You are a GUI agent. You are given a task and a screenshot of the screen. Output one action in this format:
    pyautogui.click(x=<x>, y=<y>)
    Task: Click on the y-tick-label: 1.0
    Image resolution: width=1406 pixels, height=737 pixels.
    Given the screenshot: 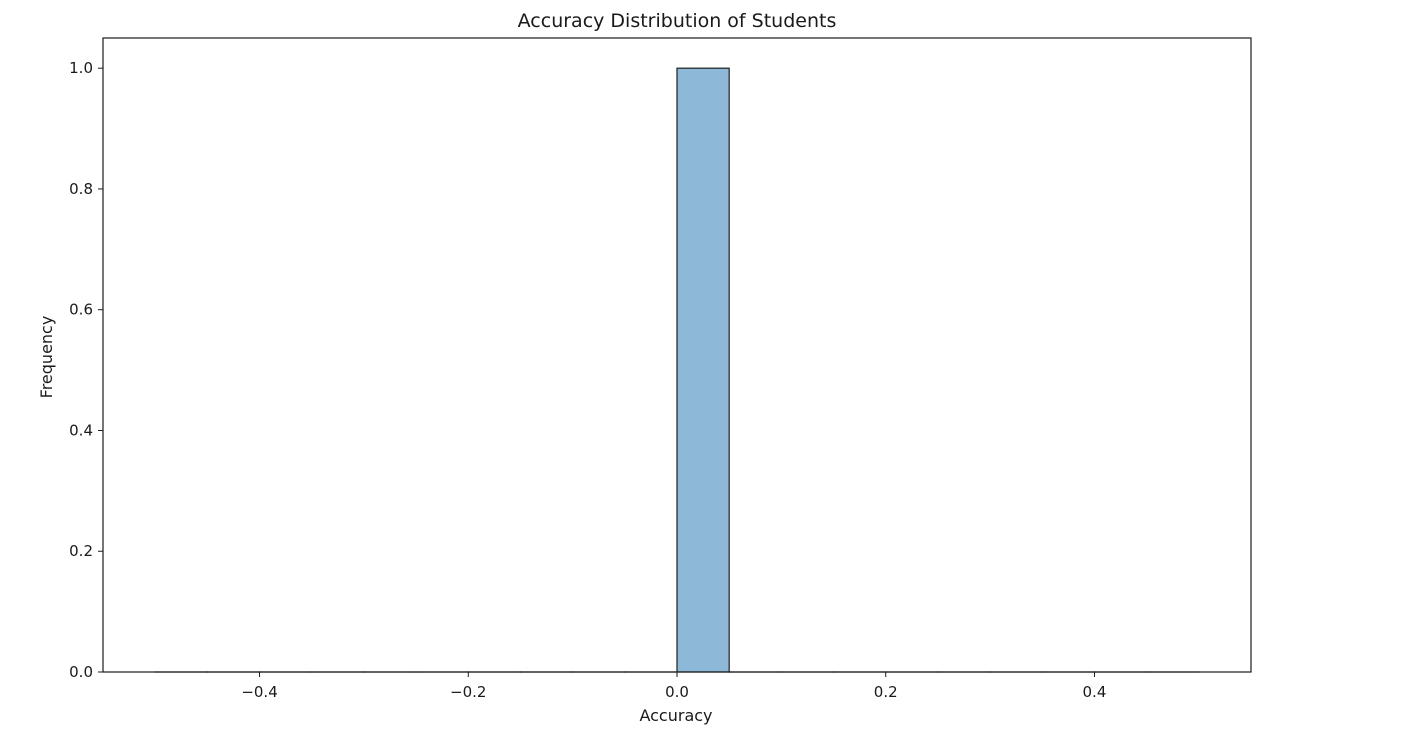 What is the action you would take?
    pyautogui.click(x=81, y=68)
    